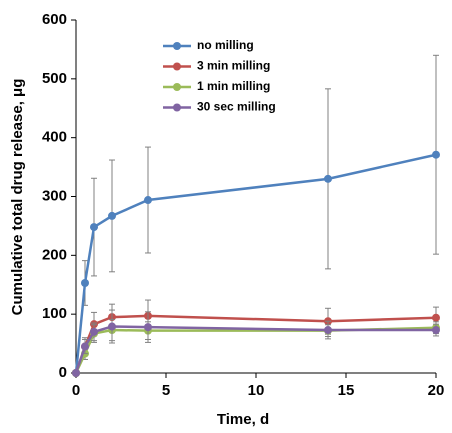 The width and height of the screenshot is (452, 433). I want to click on y-tick-label: 400, so click(54, 137).